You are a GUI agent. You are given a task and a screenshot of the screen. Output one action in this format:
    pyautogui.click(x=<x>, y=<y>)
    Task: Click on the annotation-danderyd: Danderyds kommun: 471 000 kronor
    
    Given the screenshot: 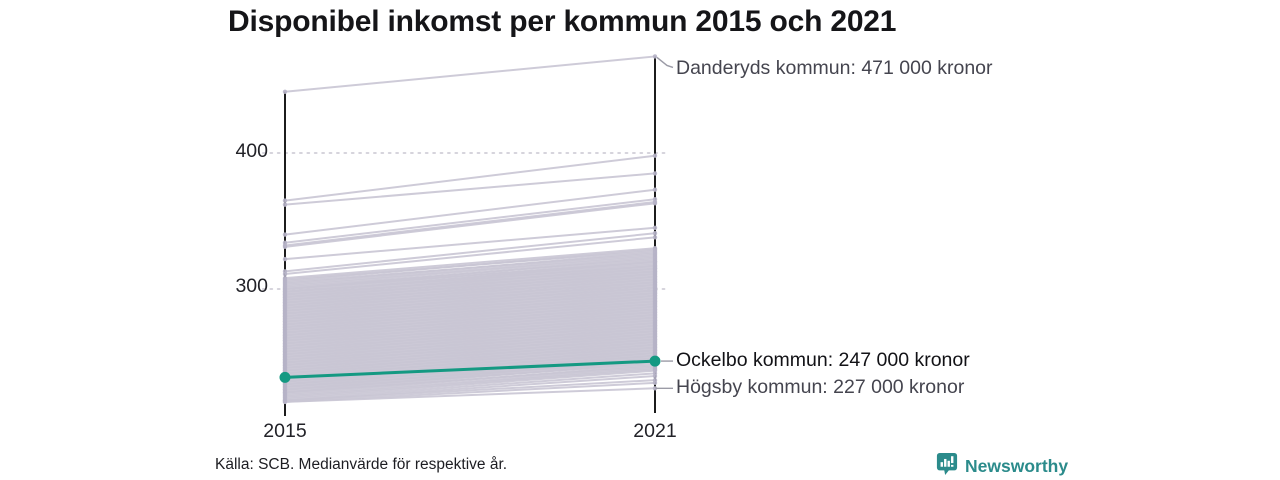 What is the action you would take?
    pyautogui.click(x=834, y=67)
    